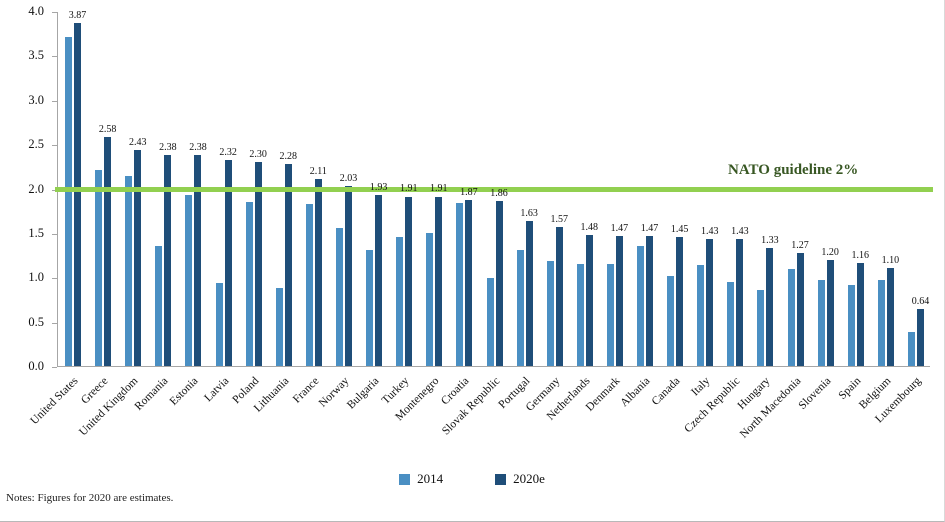 The width and height of the screenshot is (945, 522). I want to click on value-label-albania: 1.47, so click(649, 228).